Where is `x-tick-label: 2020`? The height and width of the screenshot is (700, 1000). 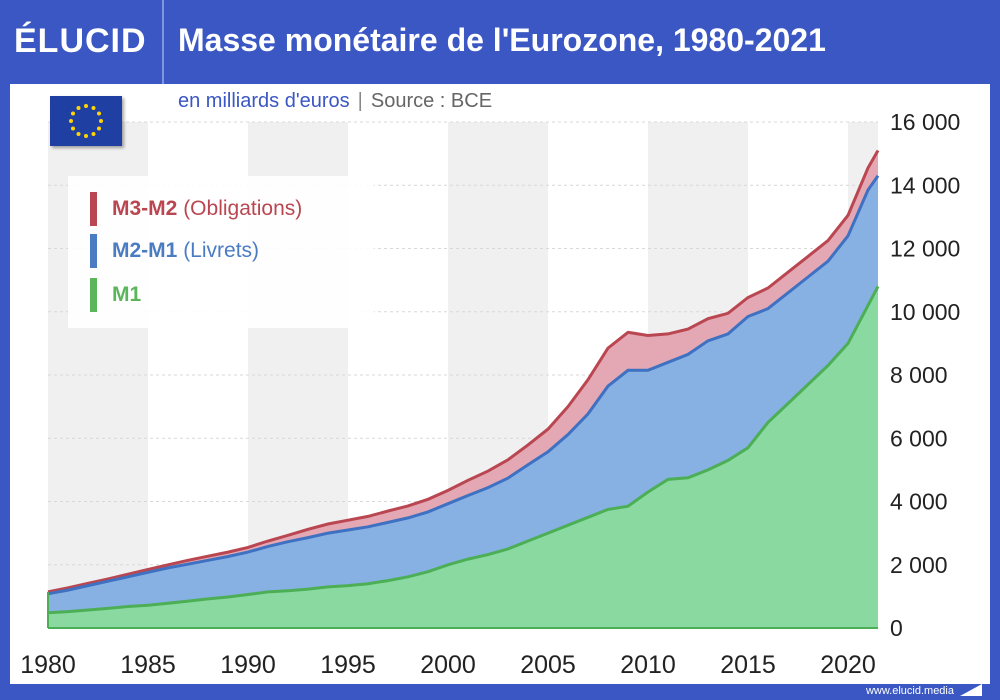 x-tick-label: 2020 is located at coordinates (848, 665).